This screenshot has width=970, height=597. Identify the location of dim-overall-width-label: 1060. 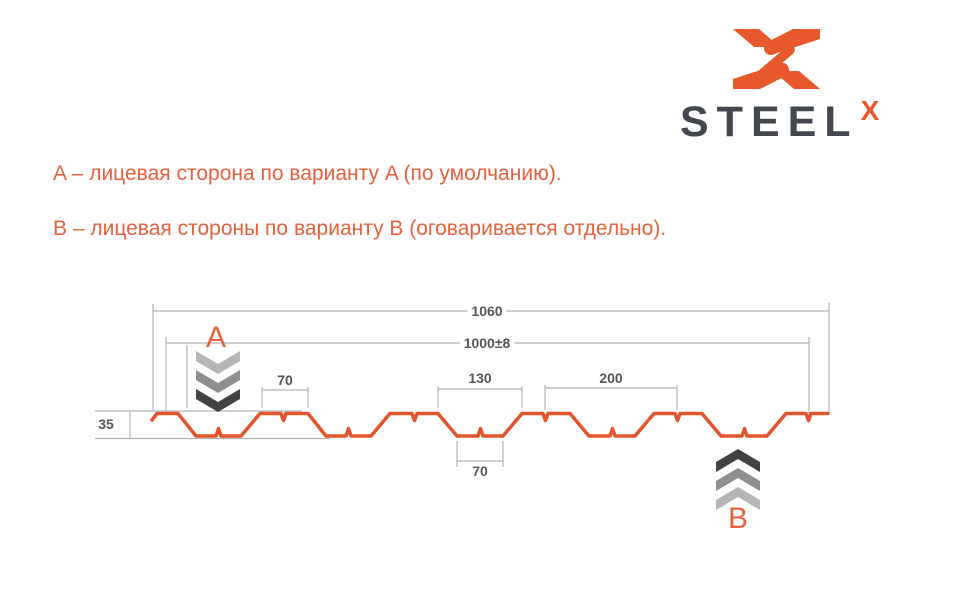
(487, 311).